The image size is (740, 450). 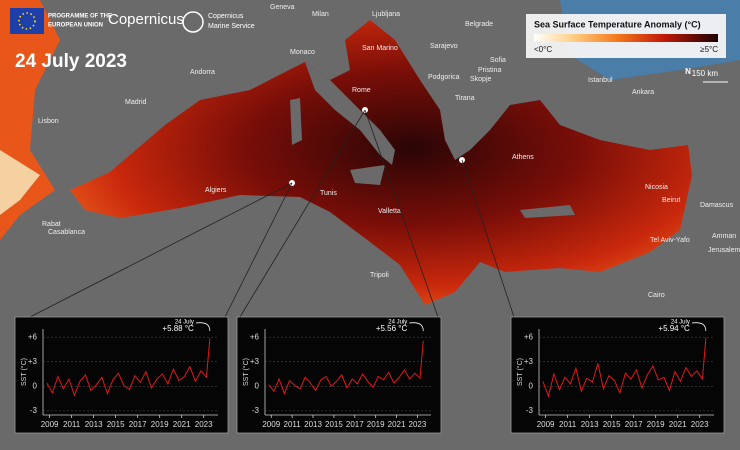 I want to click on annotation-value: +5.56 °C, so click(x=392, y=328).